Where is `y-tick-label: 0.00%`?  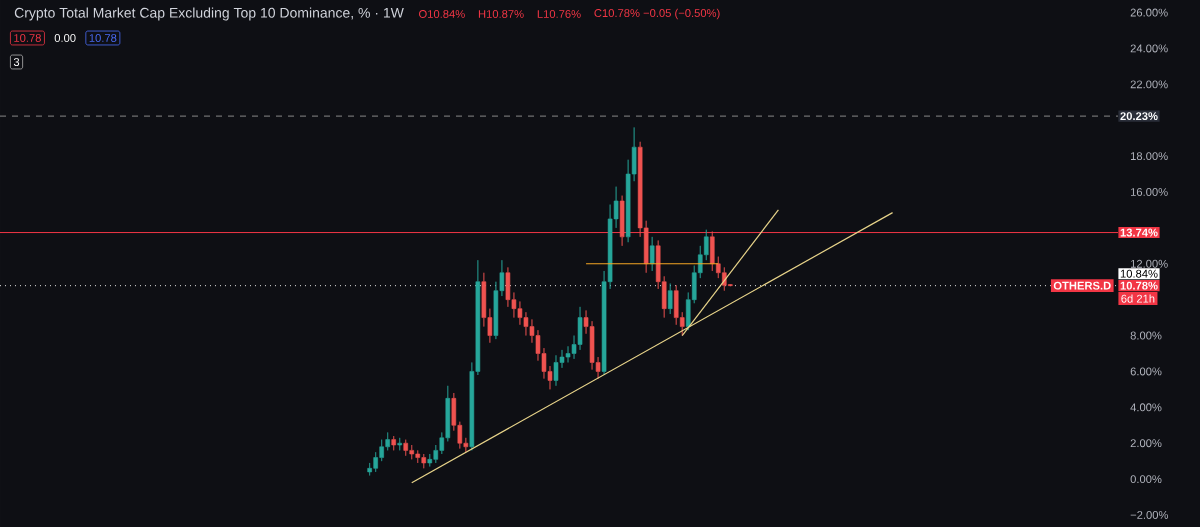 y-tick-label: 0.00% is located at coordinates (1146, 479).